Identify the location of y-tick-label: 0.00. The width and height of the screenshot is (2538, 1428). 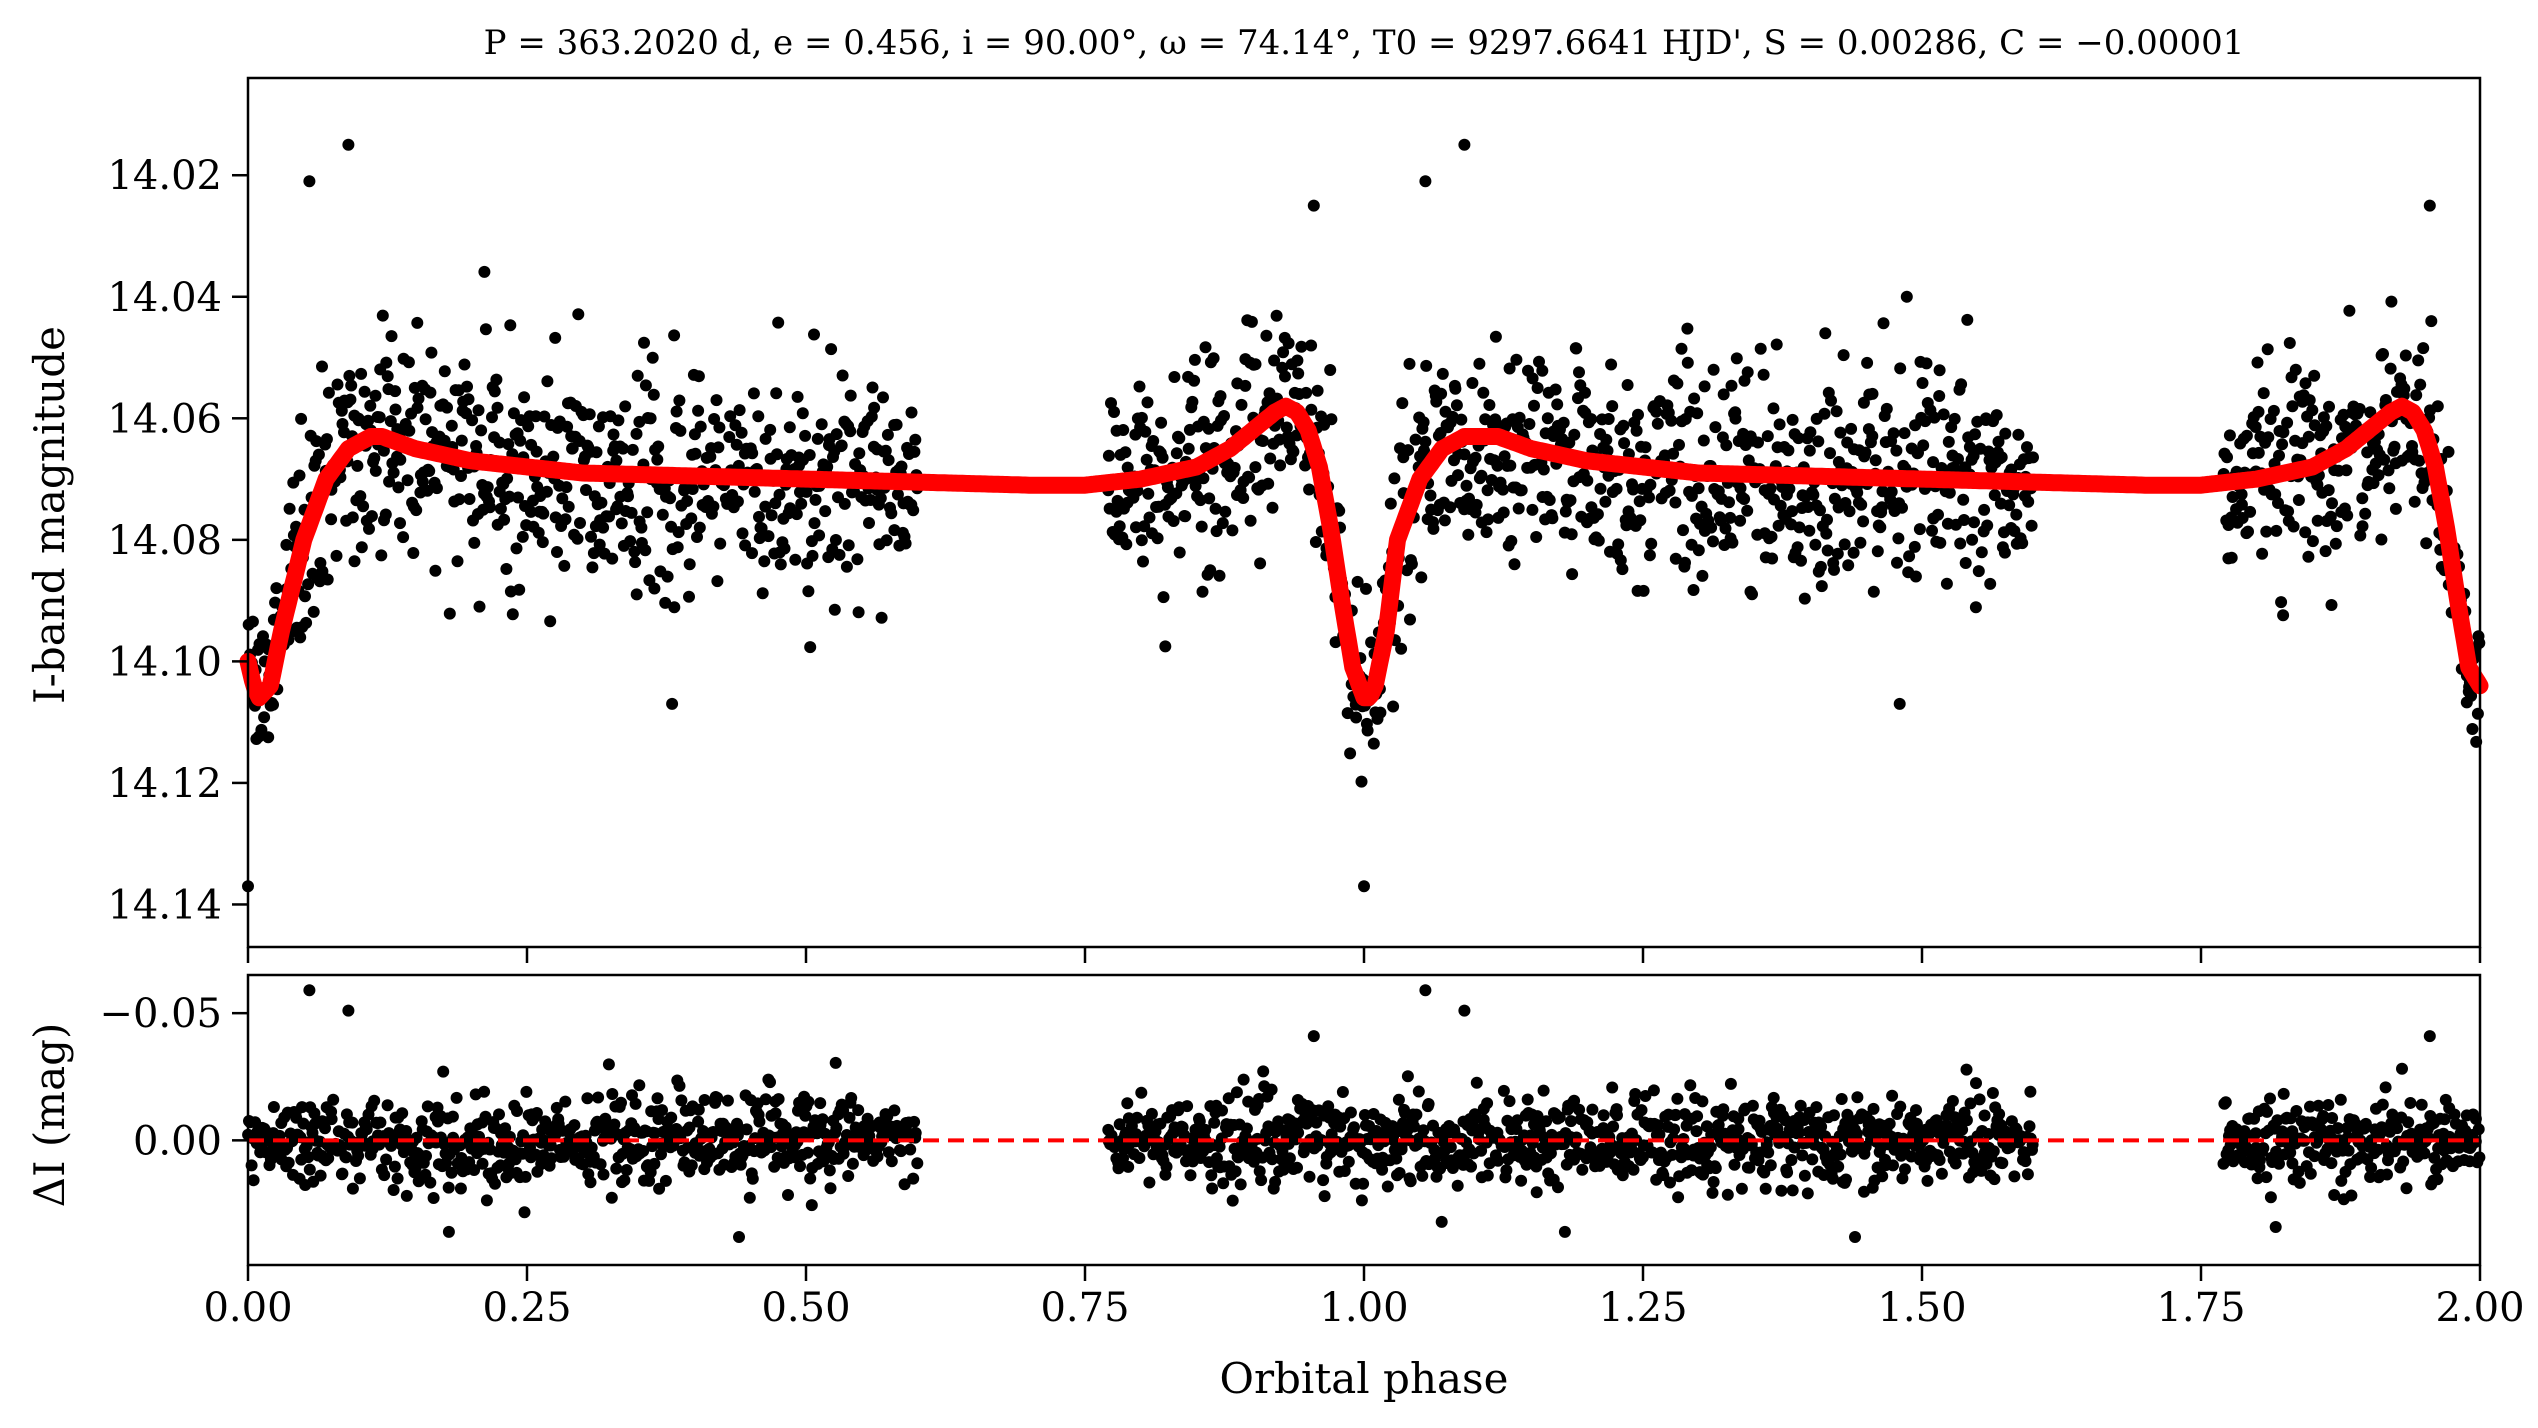
(177, 1141).